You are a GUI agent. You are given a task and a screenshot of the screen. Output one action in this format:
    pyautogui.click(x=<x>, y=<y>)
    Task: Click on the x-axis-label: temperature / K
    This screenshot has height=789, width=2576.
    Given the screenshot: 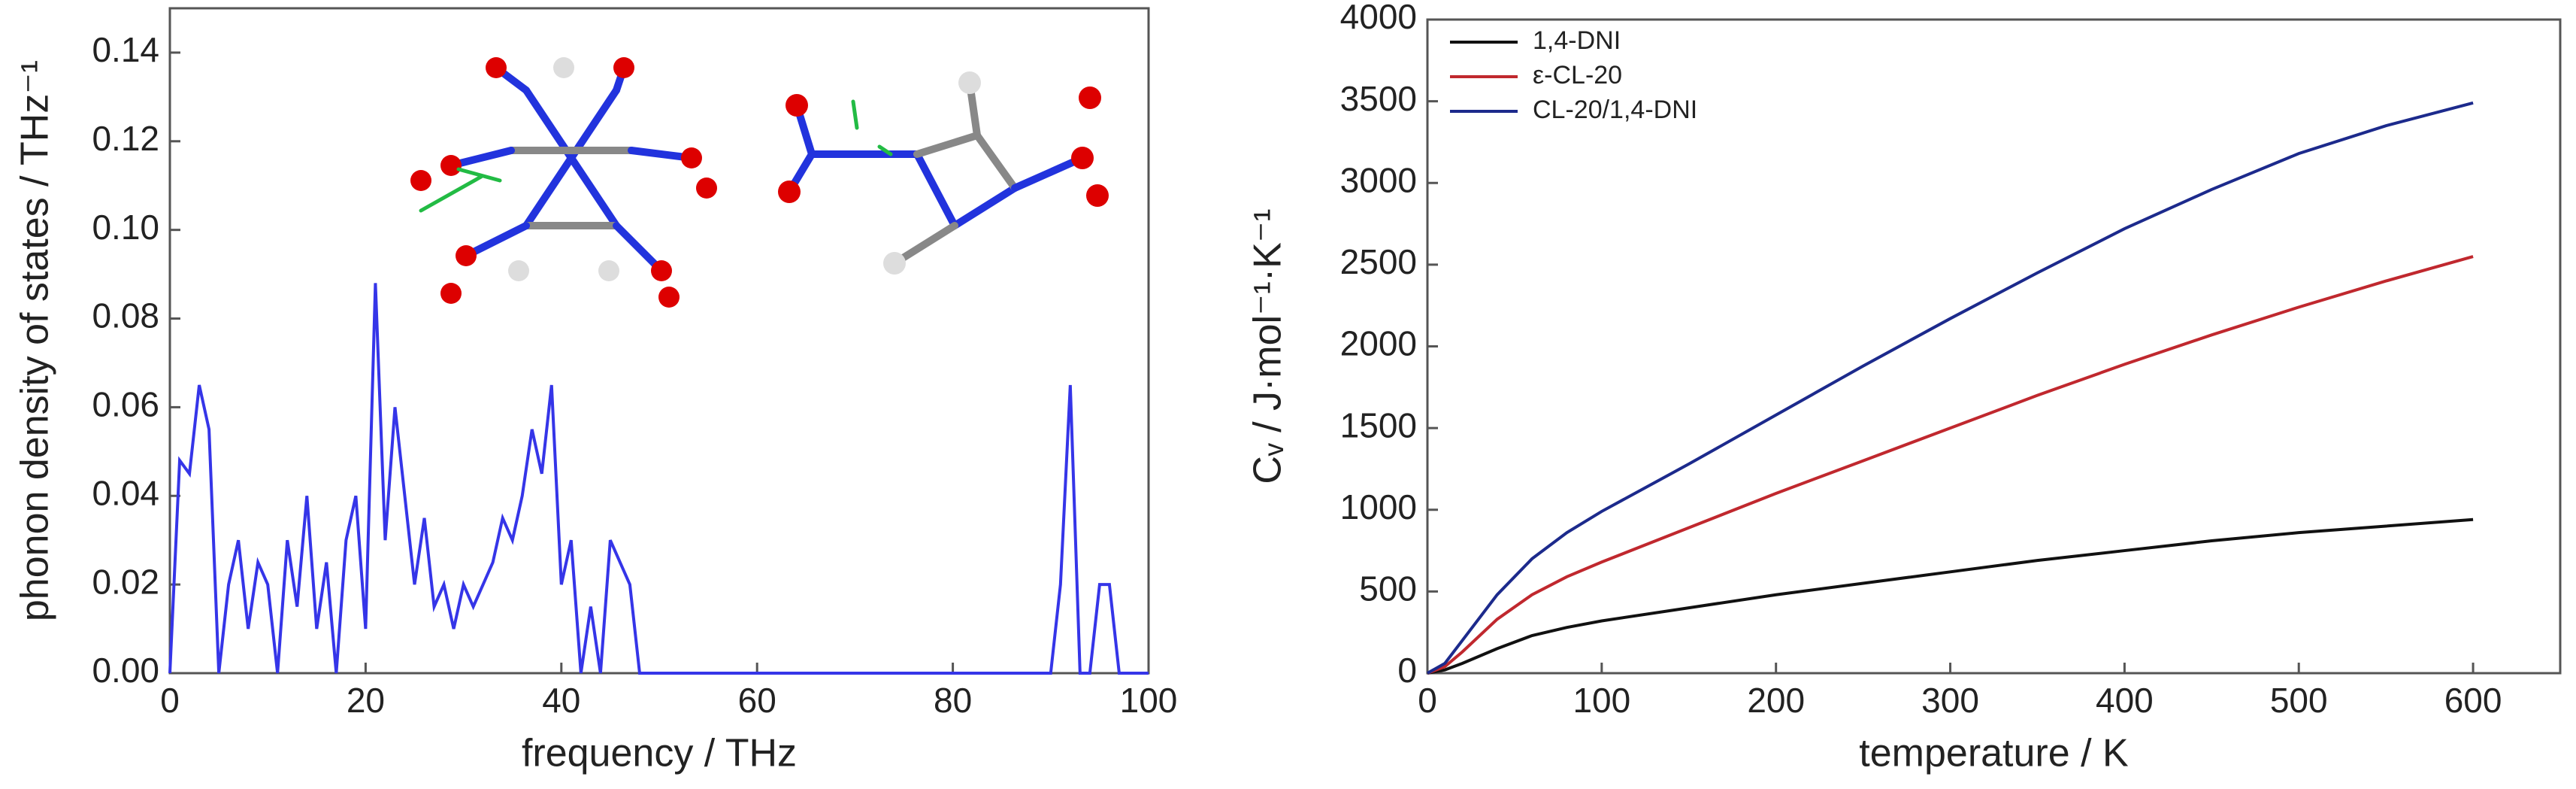 What is the action you would take?
    pyautogui.click(x=1994, y=753)
    